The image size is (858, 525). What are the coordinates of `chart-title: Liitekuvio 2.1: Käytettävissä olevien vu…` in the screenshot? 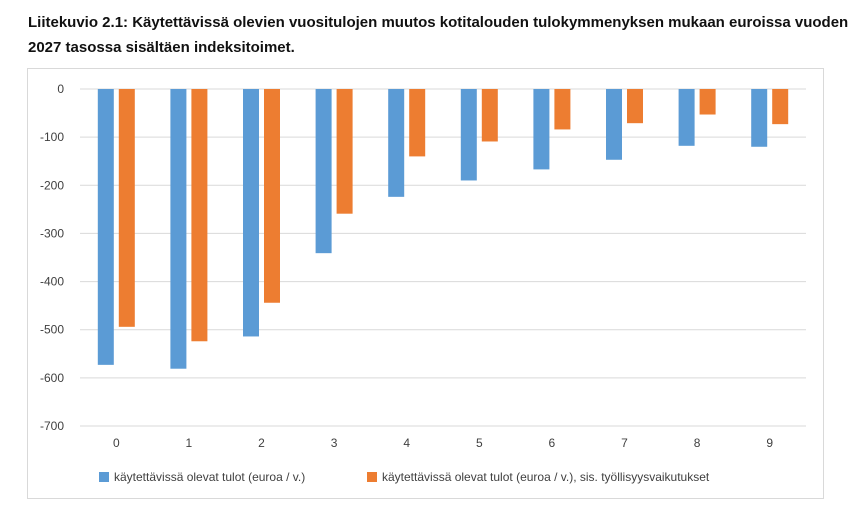 It's located at (438, 35).